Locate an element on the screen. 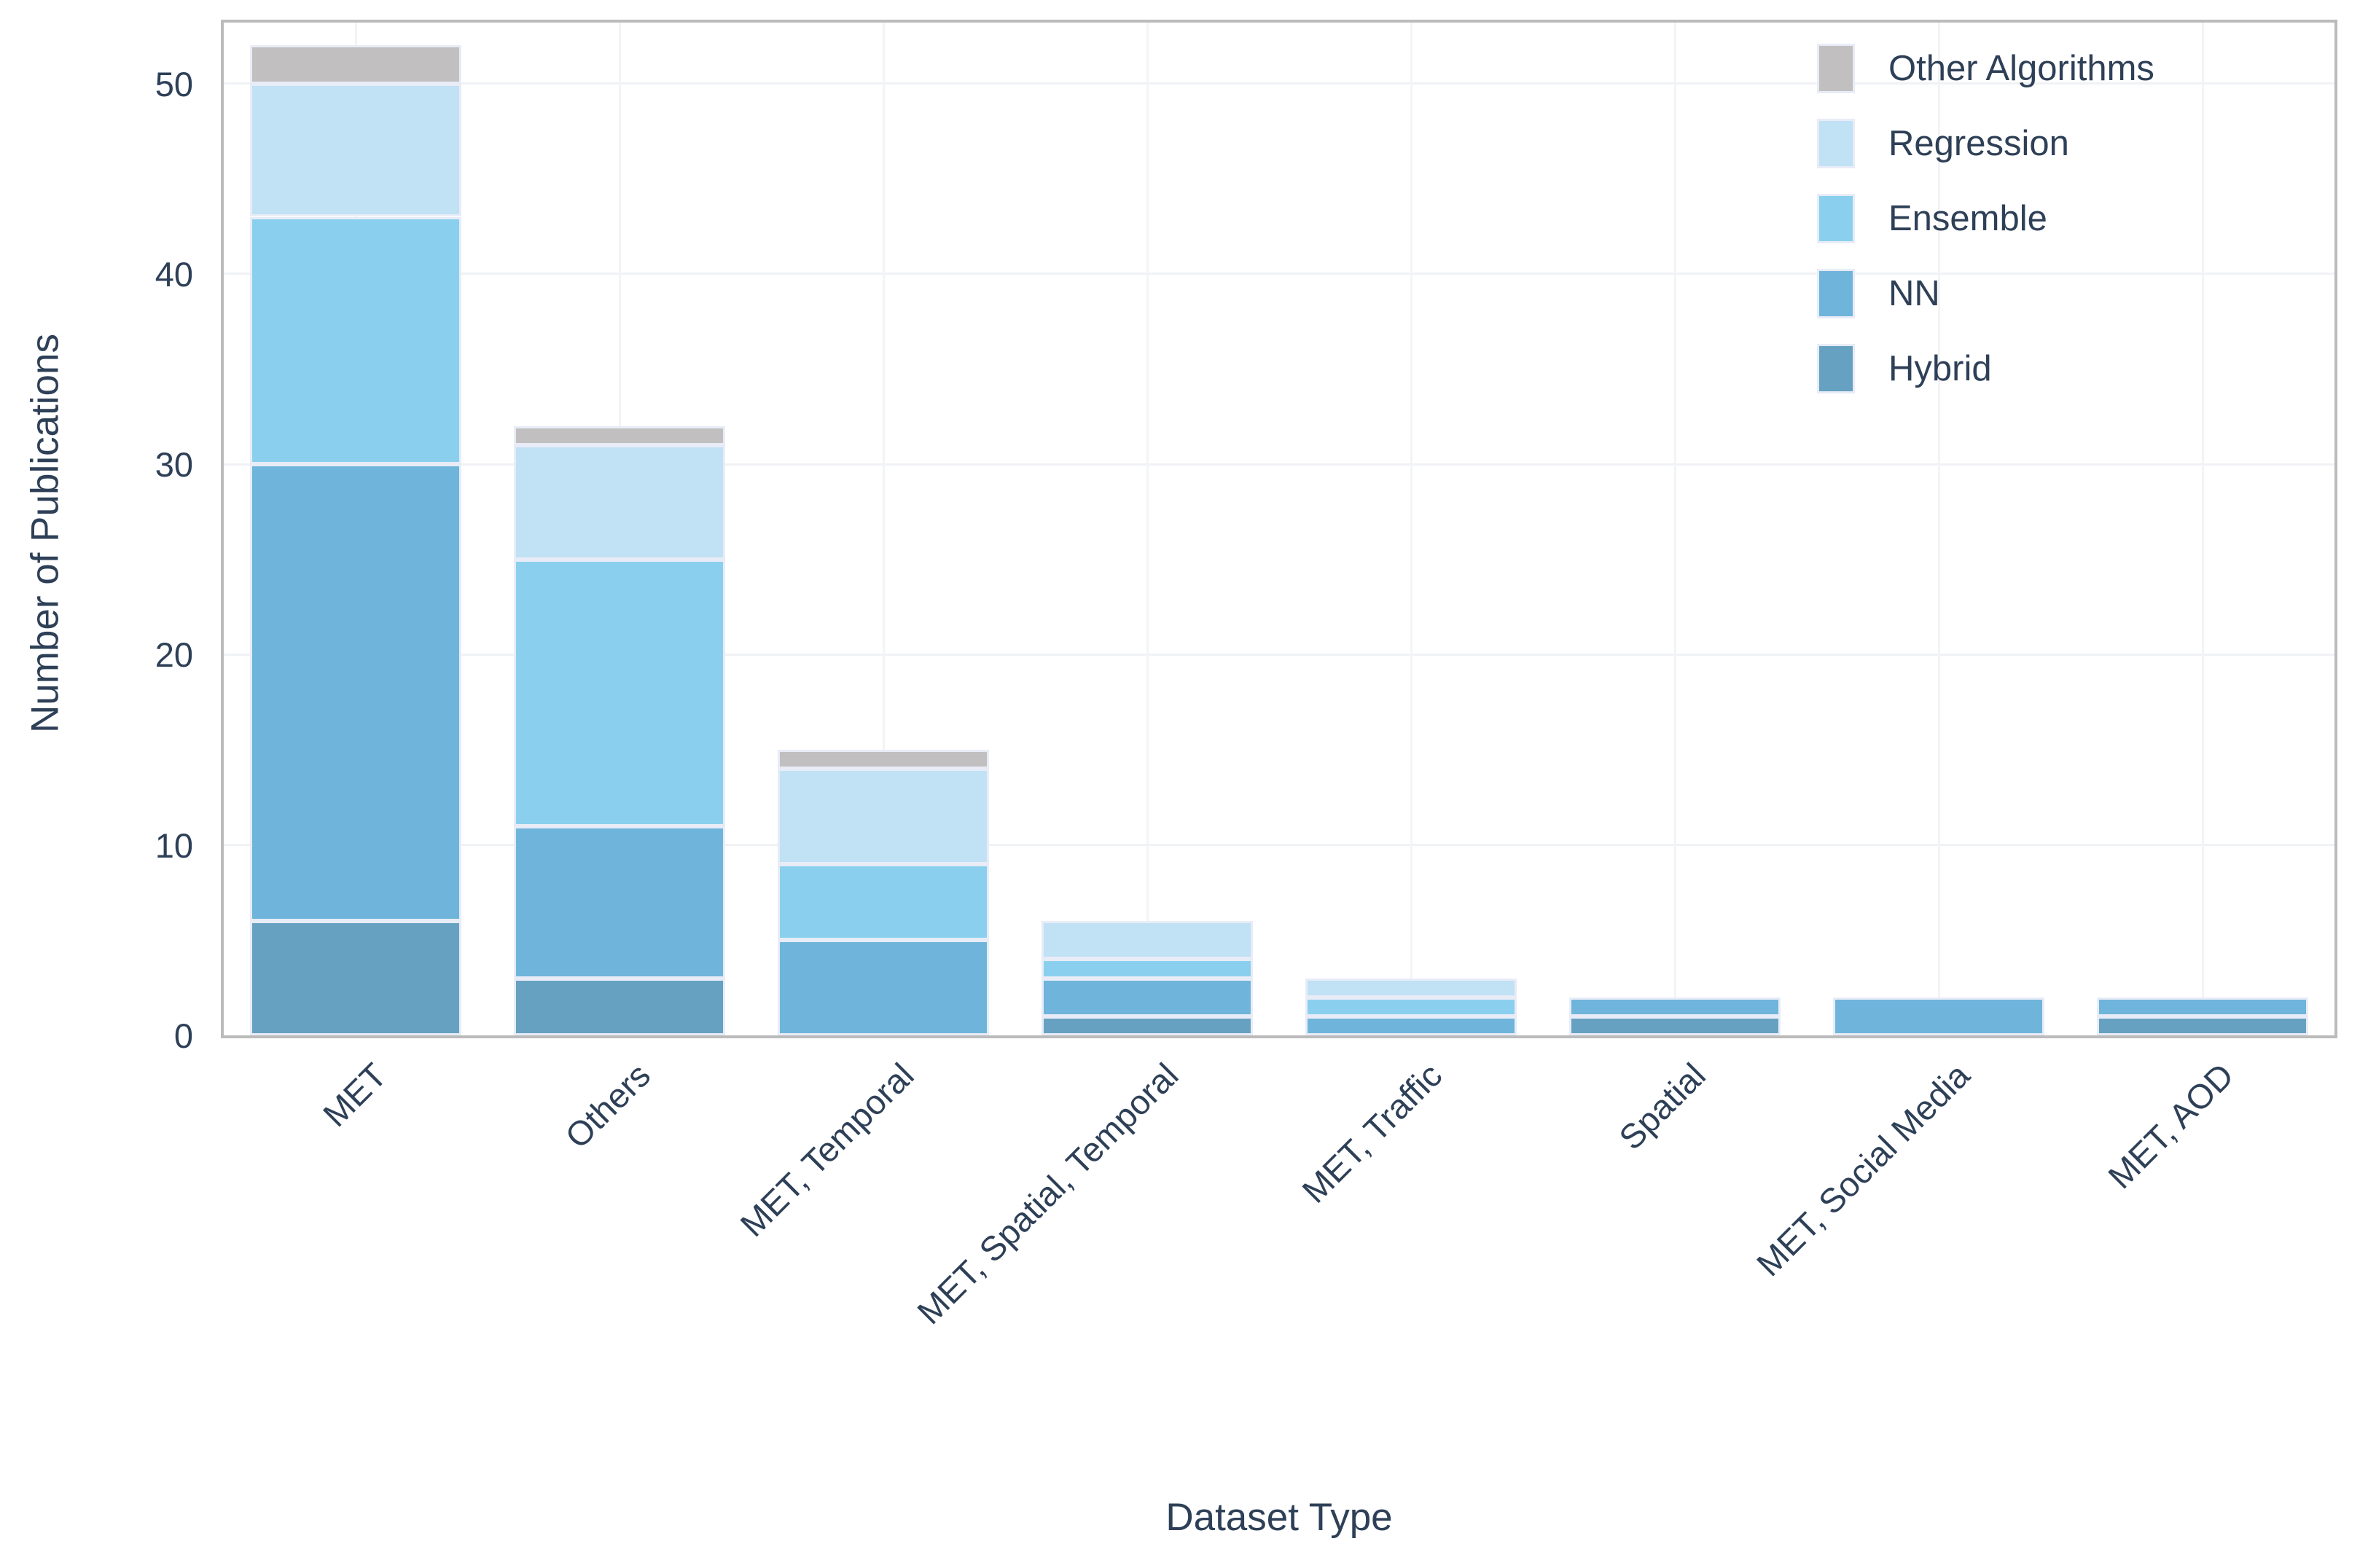  legend-item: NN is located at coordinates (1985, 293).